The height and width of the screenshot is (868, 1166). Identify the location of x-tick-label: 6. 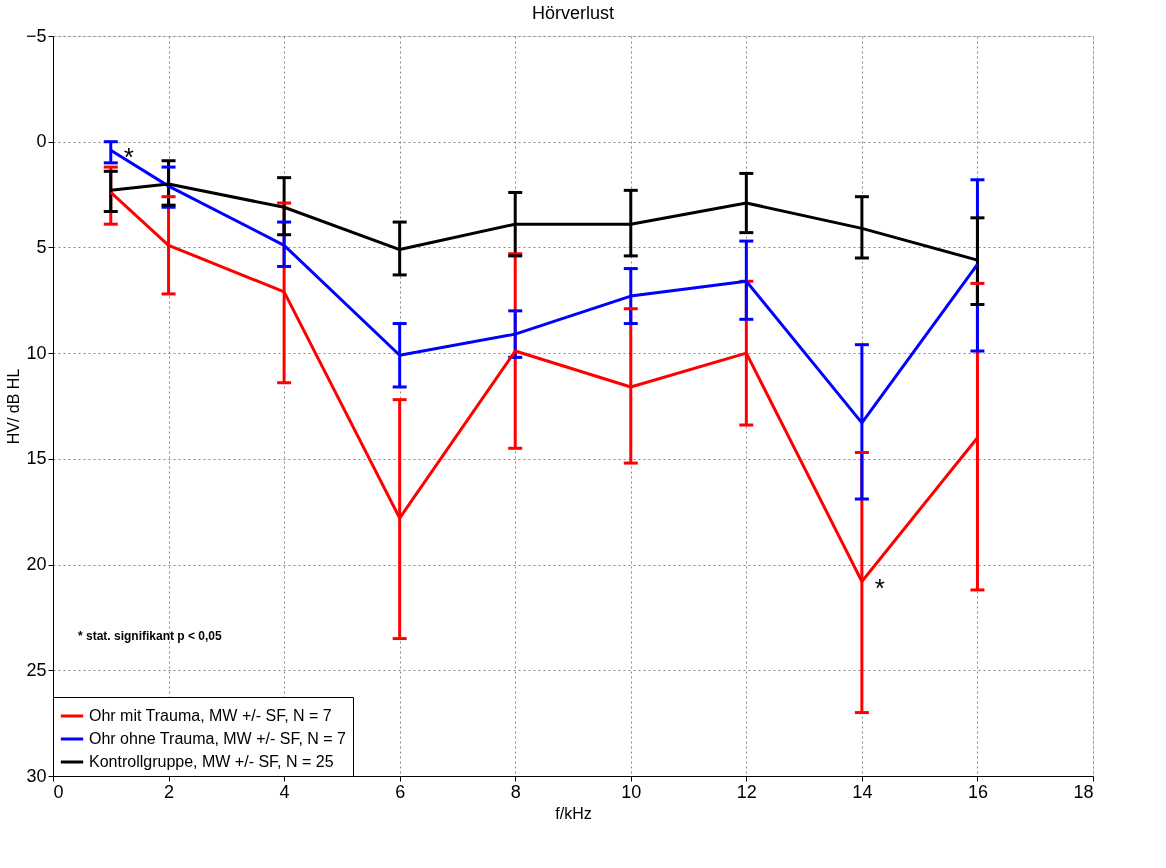
(400, 791).